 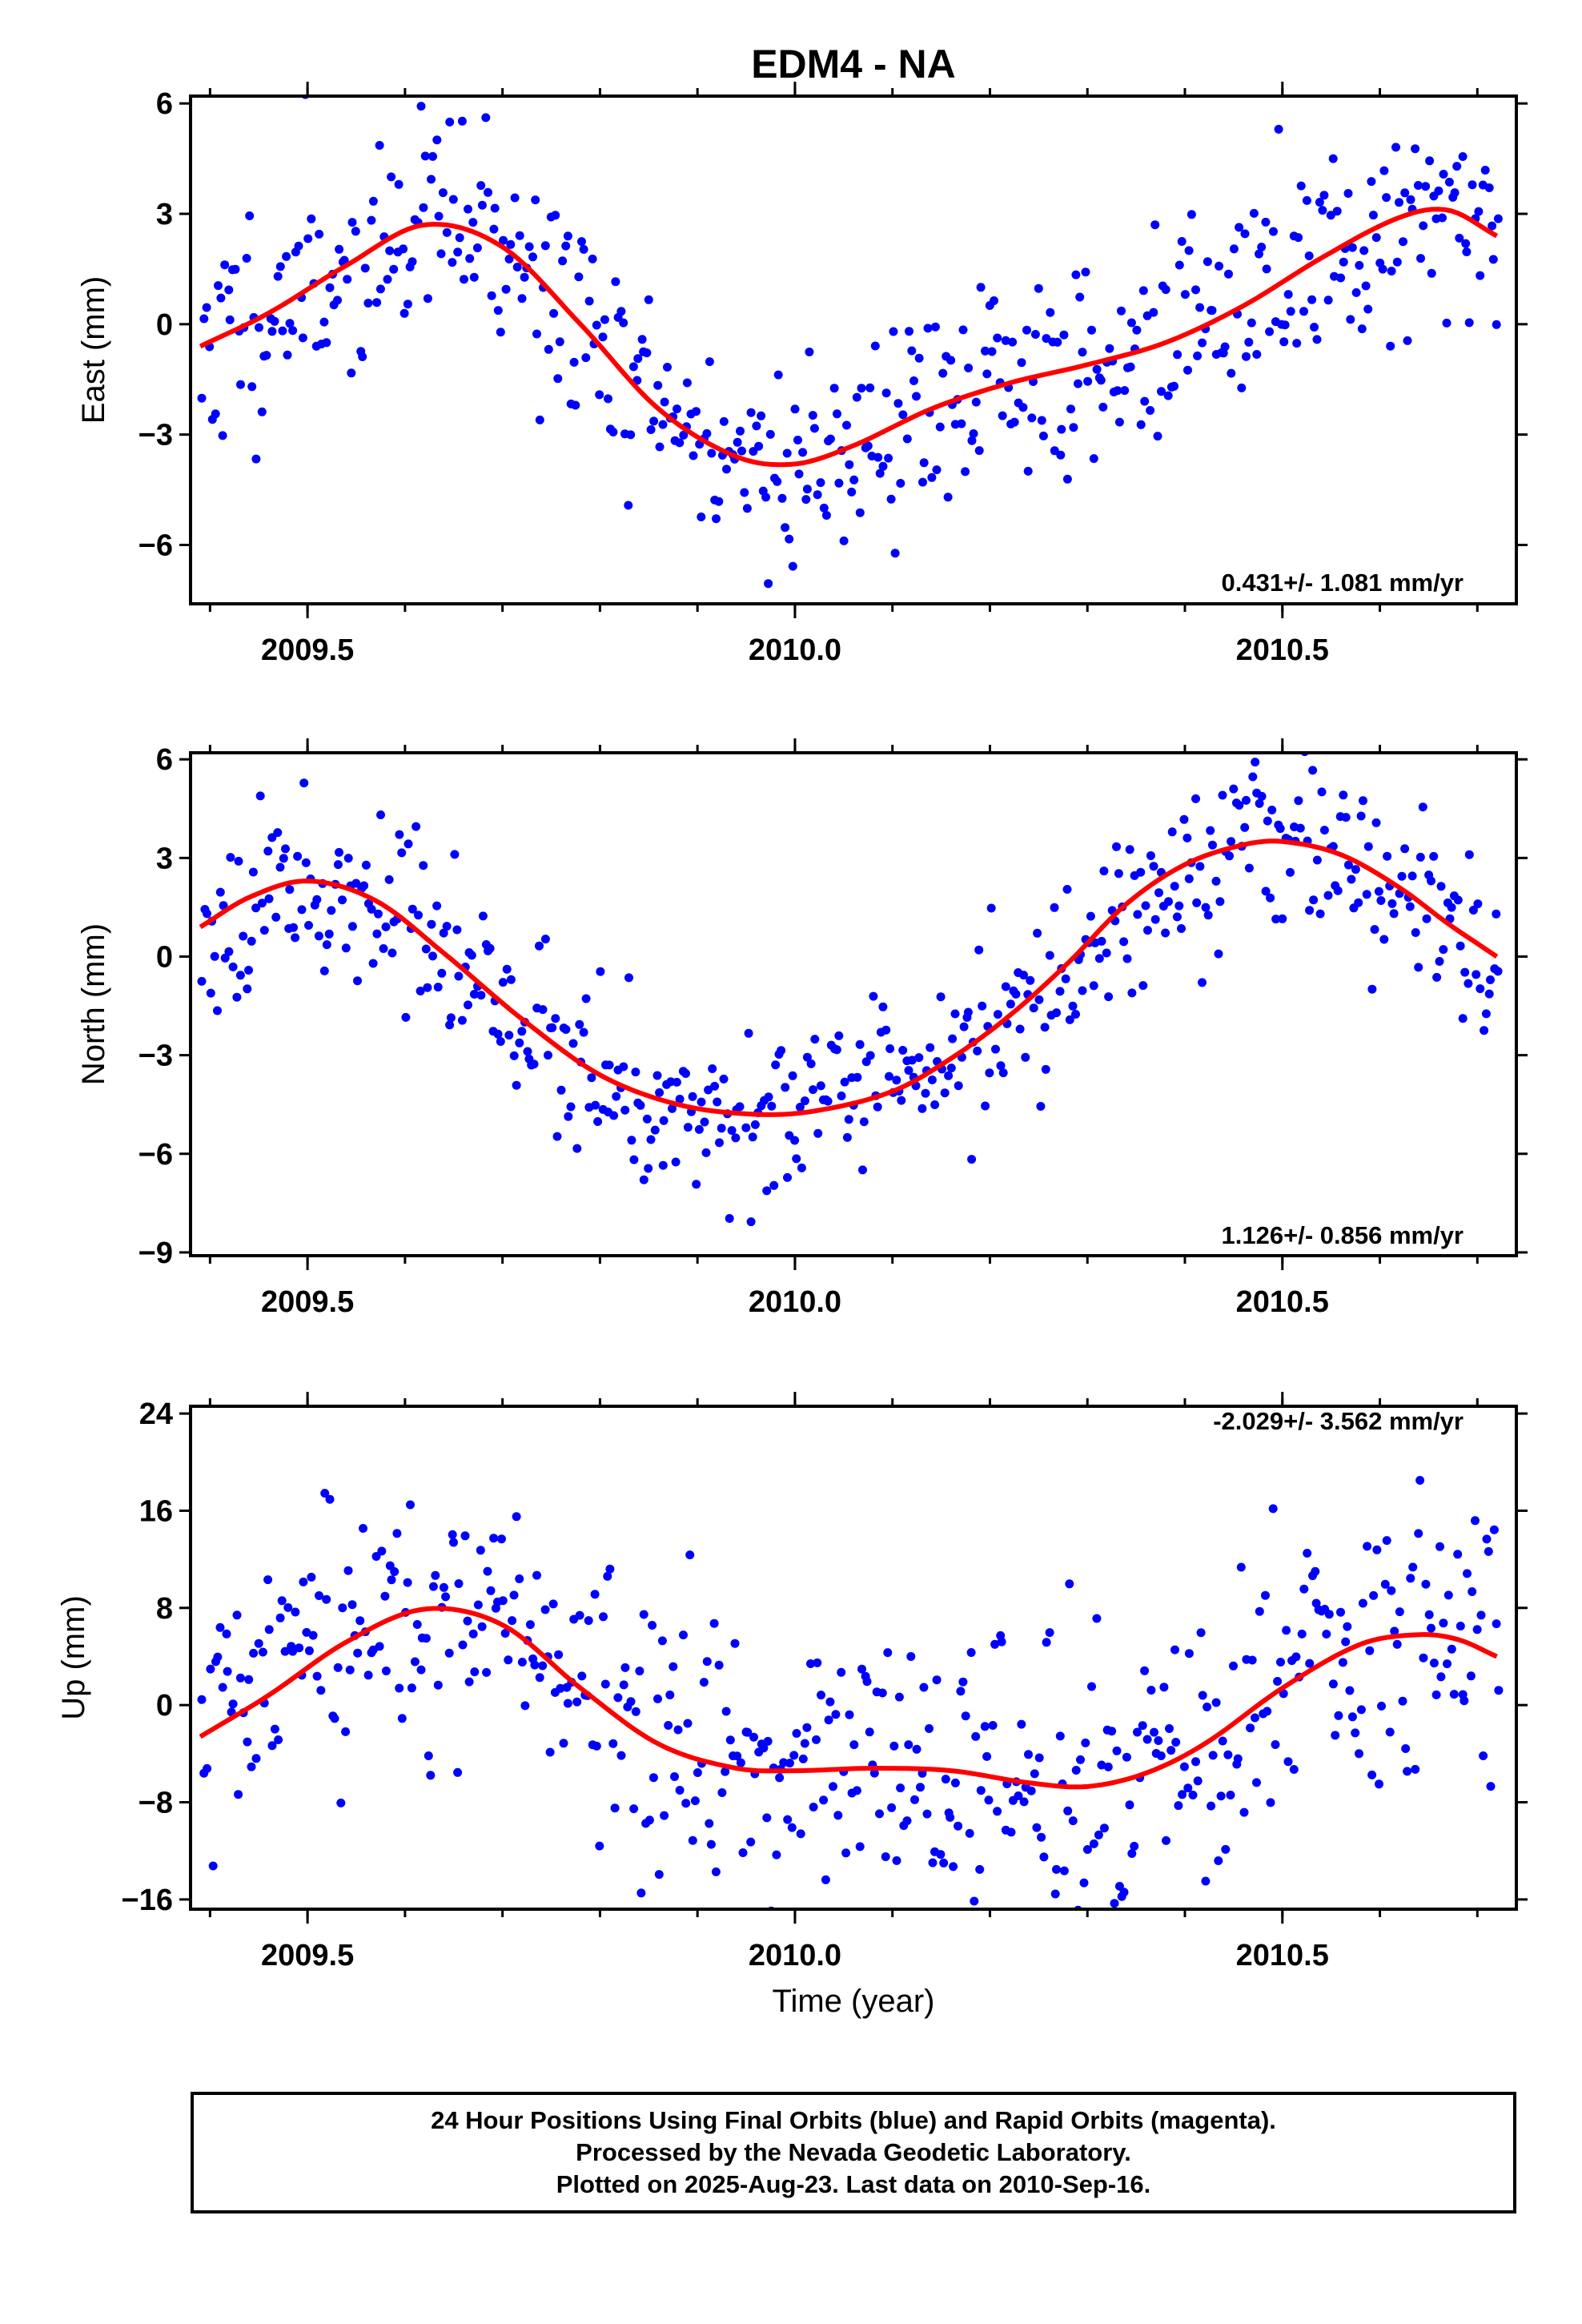 I want to click on north-ytick-label: 6, so click(x=164, y=760).